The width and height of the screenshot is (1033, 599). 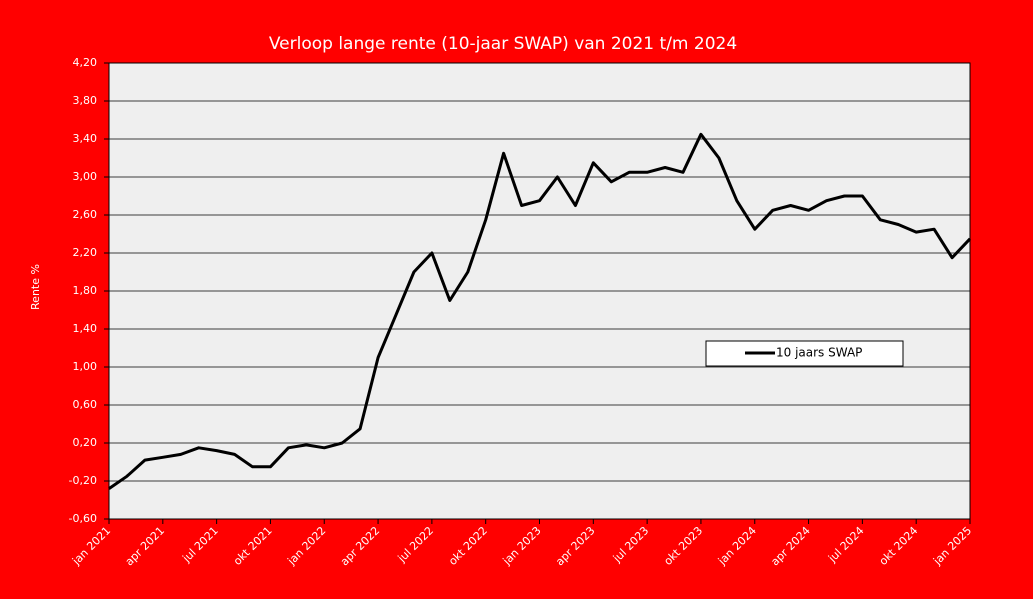 What do you see at coordinates (85, 138) in the screenshot?
I see `y-tick-label: 3,40` at bounding box center [85, 138].